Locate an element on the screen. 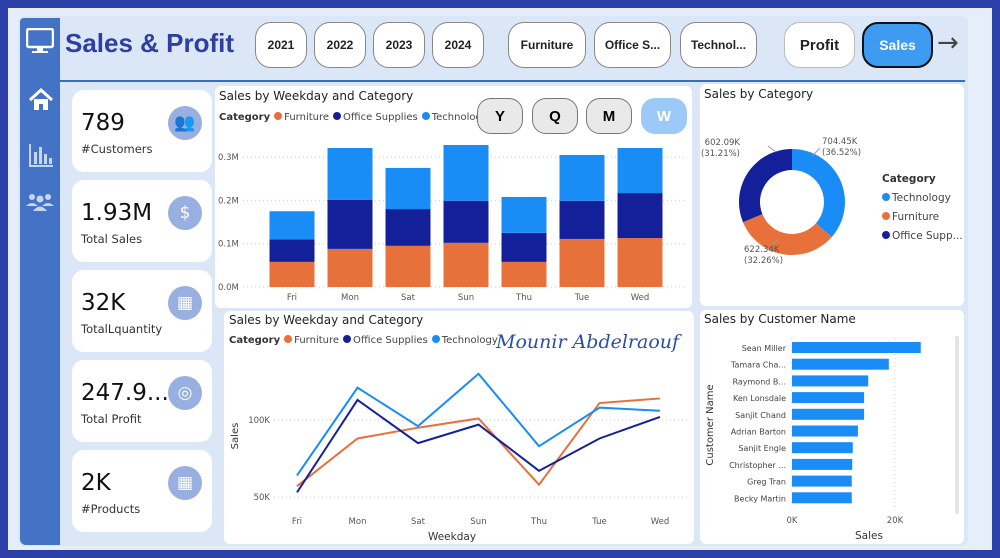 The width and height of the screenshot is (1000, 558). data-label: 704.45K is located at coordinates (840, 142).